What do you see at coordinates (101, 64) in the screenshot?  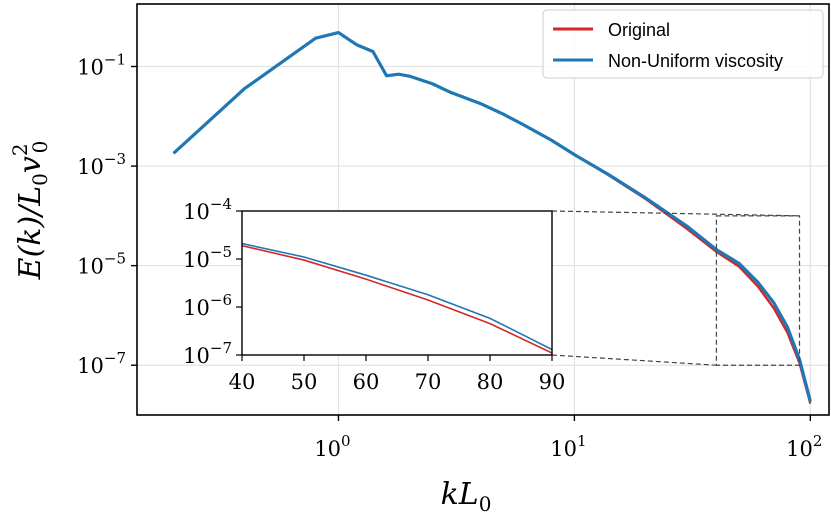 I see `y-tick-label: 10⁻¹` at bounding box center [101, 64].